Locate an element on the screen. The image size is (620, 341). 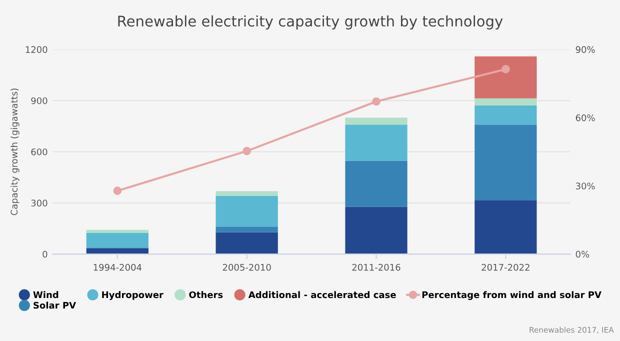
y2-tick-label: 90% is located at coordinates (585, 50).